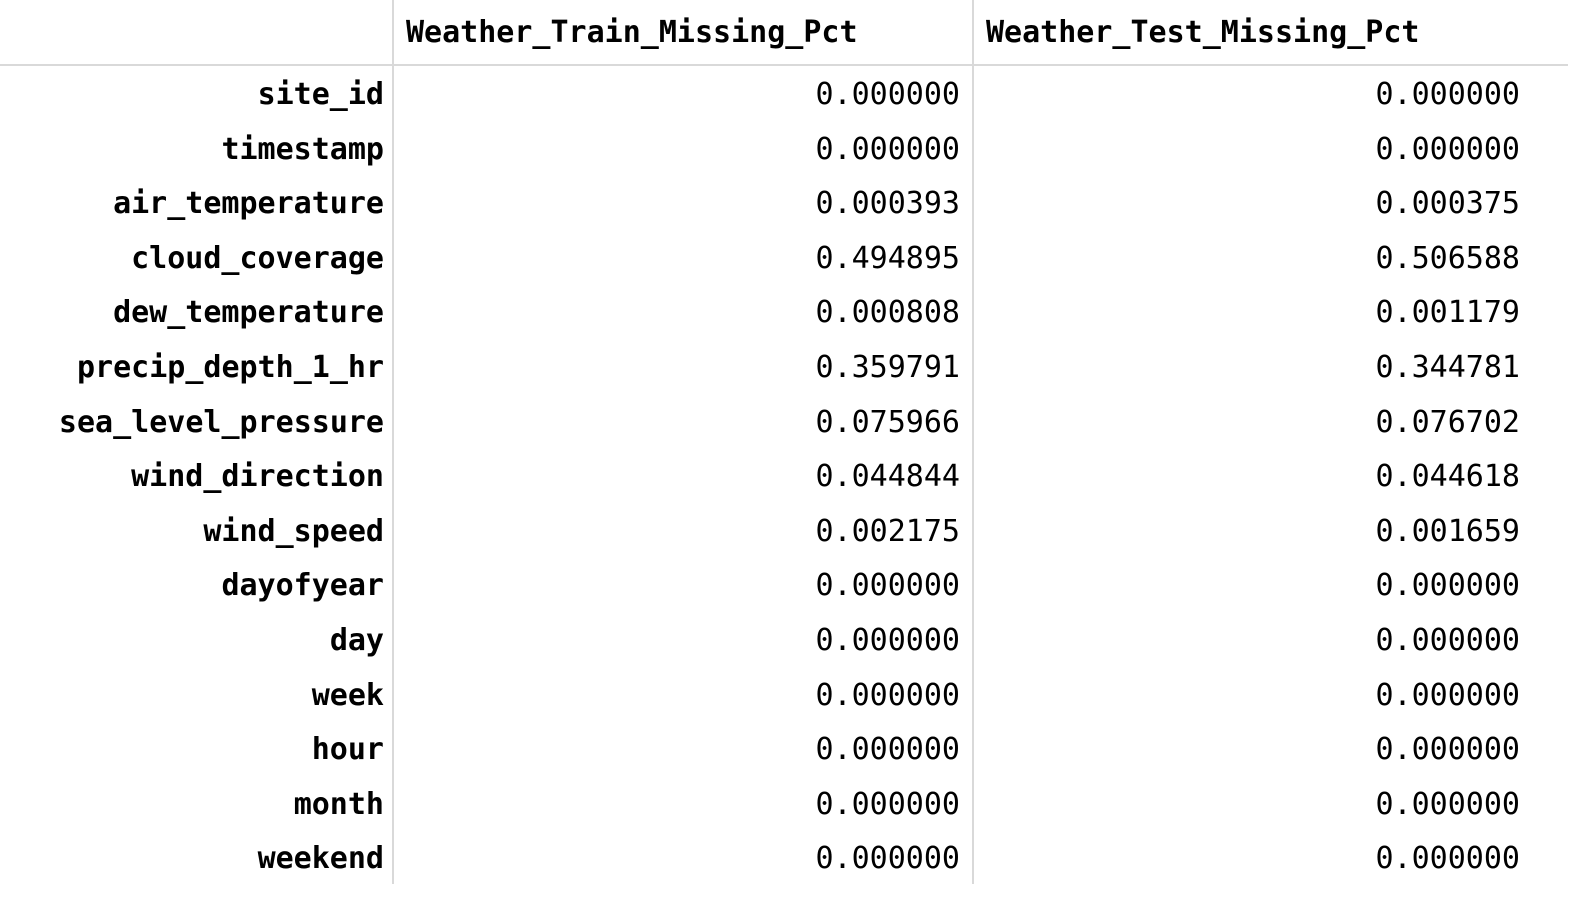 This screenshot has width=1581, height=911. Describe the element at coordinates (784, 95) in the screenshot. I see `table-row: site_id 0.000000 0.000000` at that location.